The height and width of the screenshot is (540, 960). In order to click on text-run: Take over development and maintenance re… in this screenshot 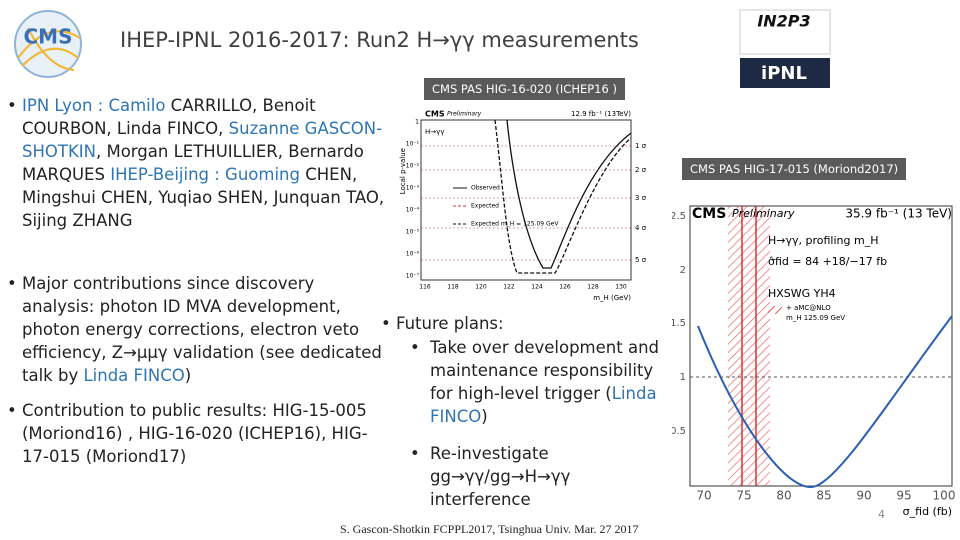, I will do `click(544, 370)`.